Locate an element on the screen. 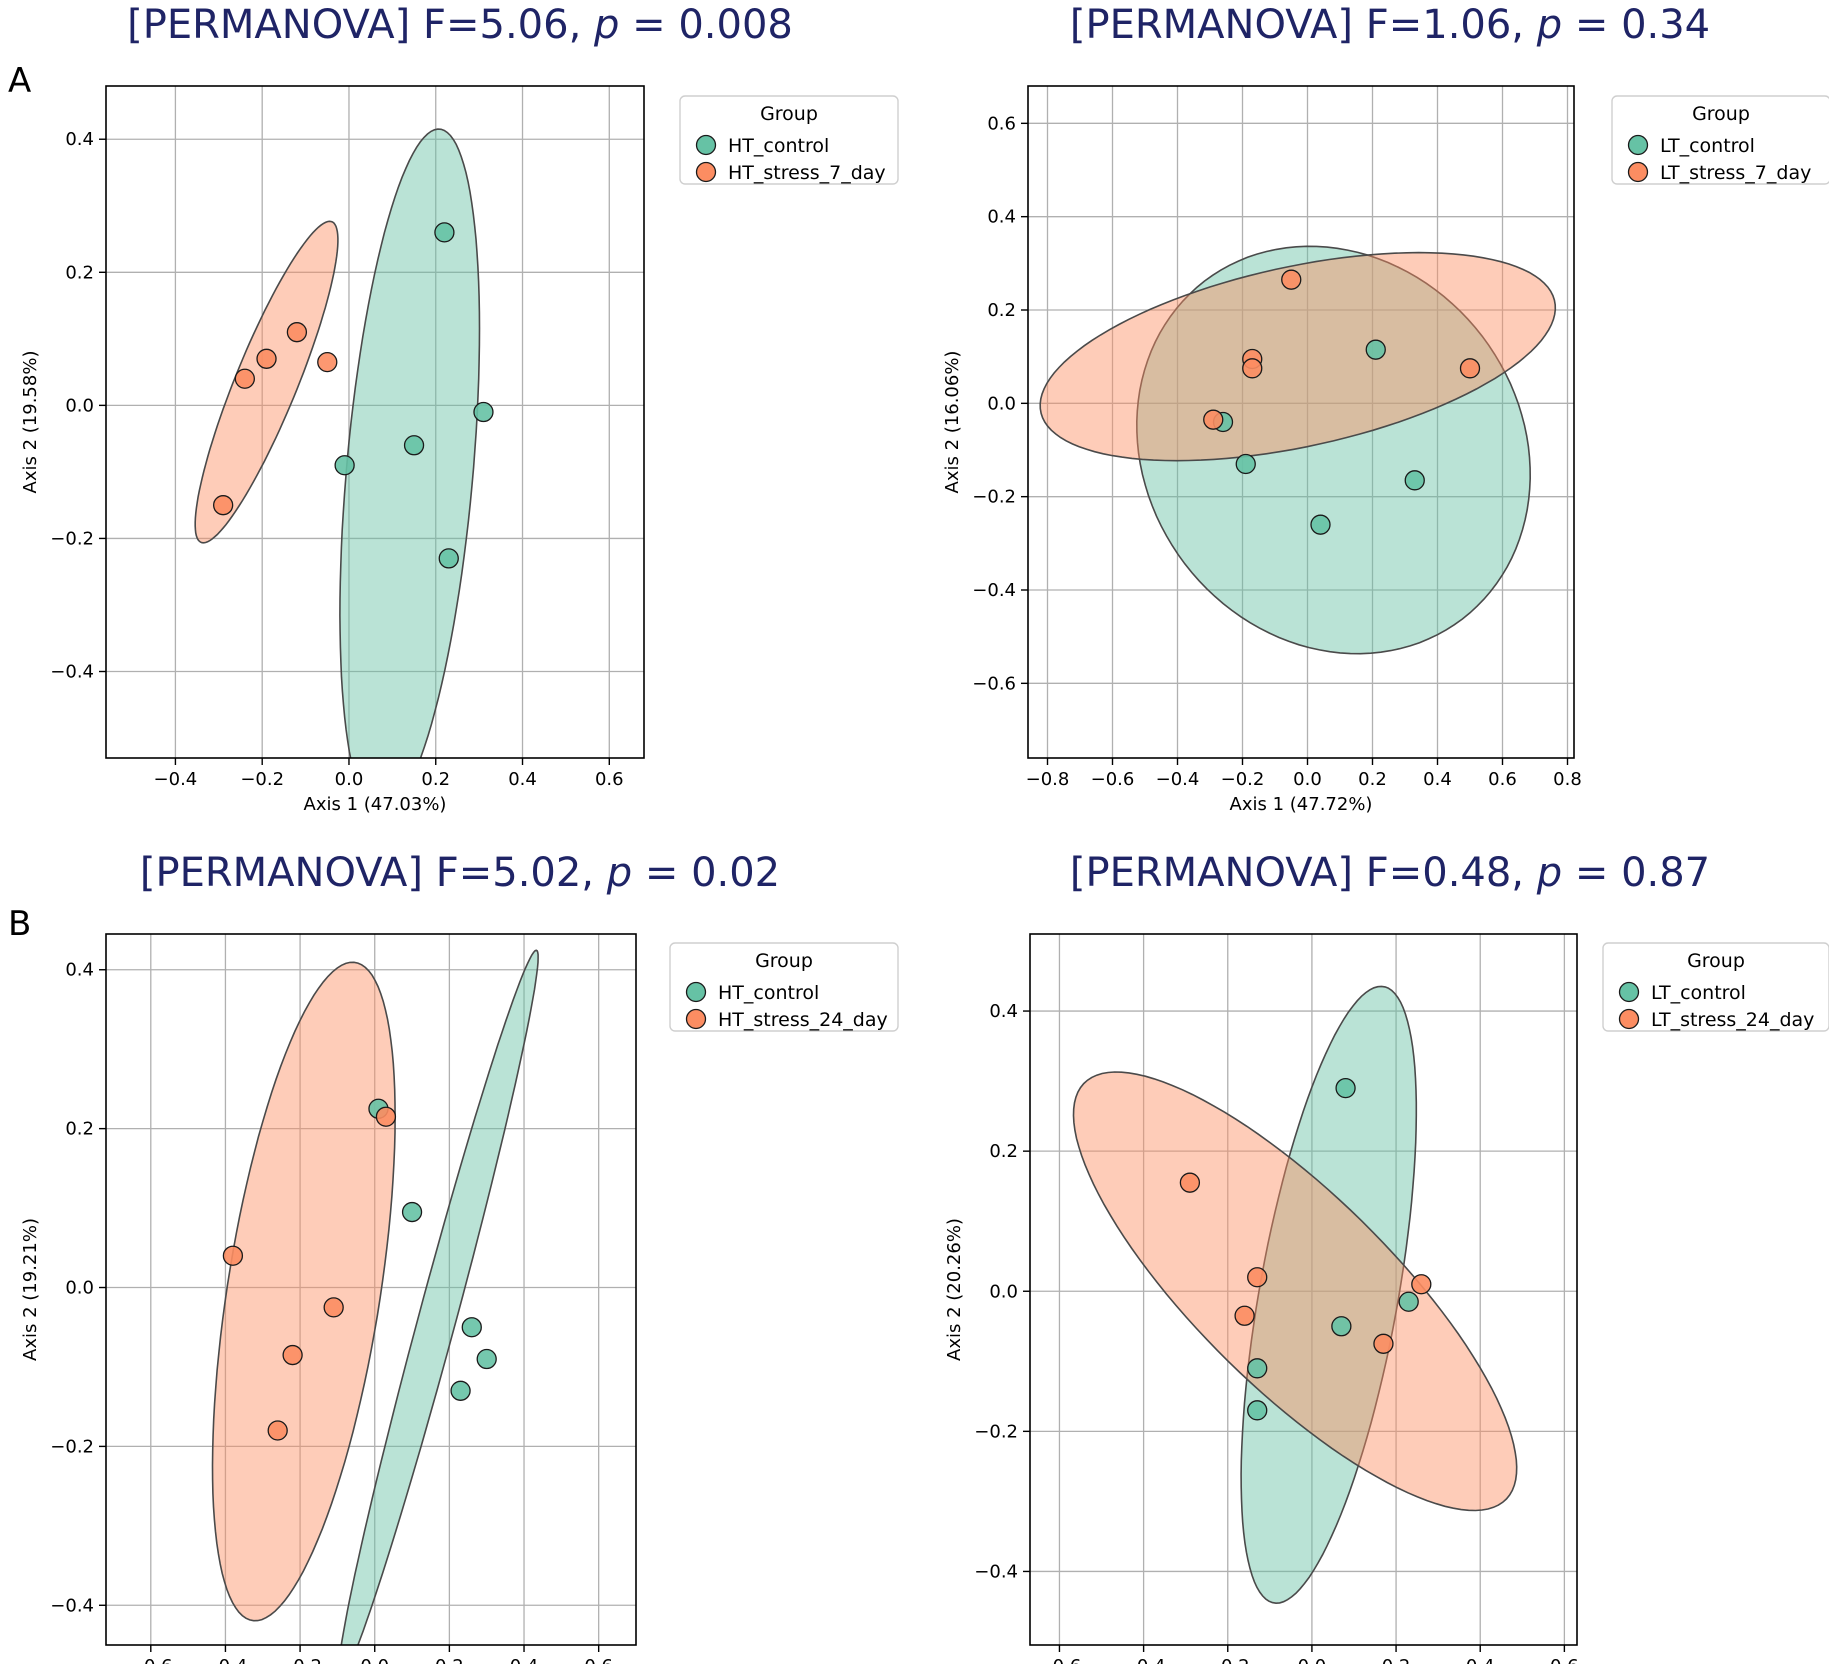  chart-title: [PERMANOVA] F=5.06, p = 0.008 is located at coordinates (460, 25).